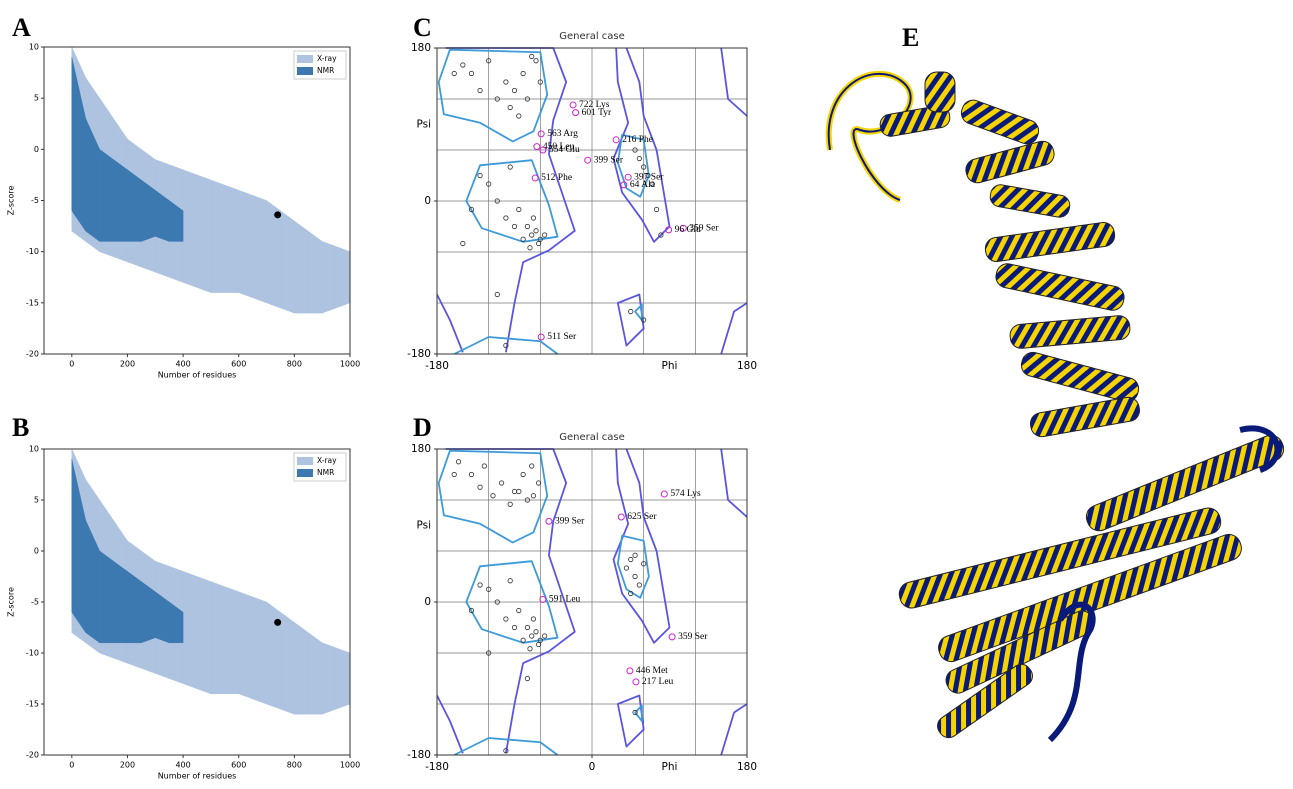 The image size is (1293, 789). What do you see at coordinates (21, 27) in the screenshot?
I see `panel-label: A` at bounding box center [21, 27].